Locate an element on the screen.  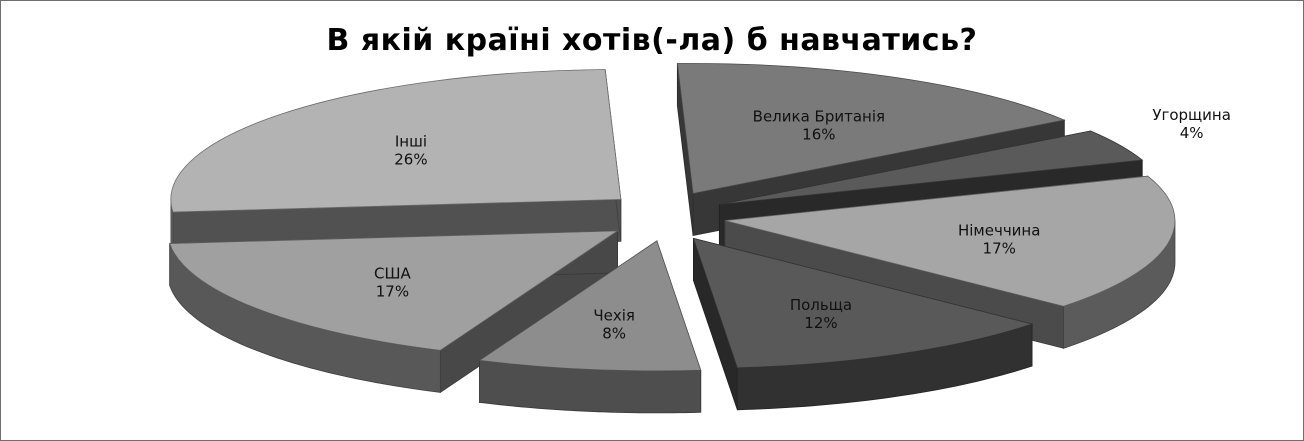
slice-name-label: Угорщина is located at coordinates (1191, 115).